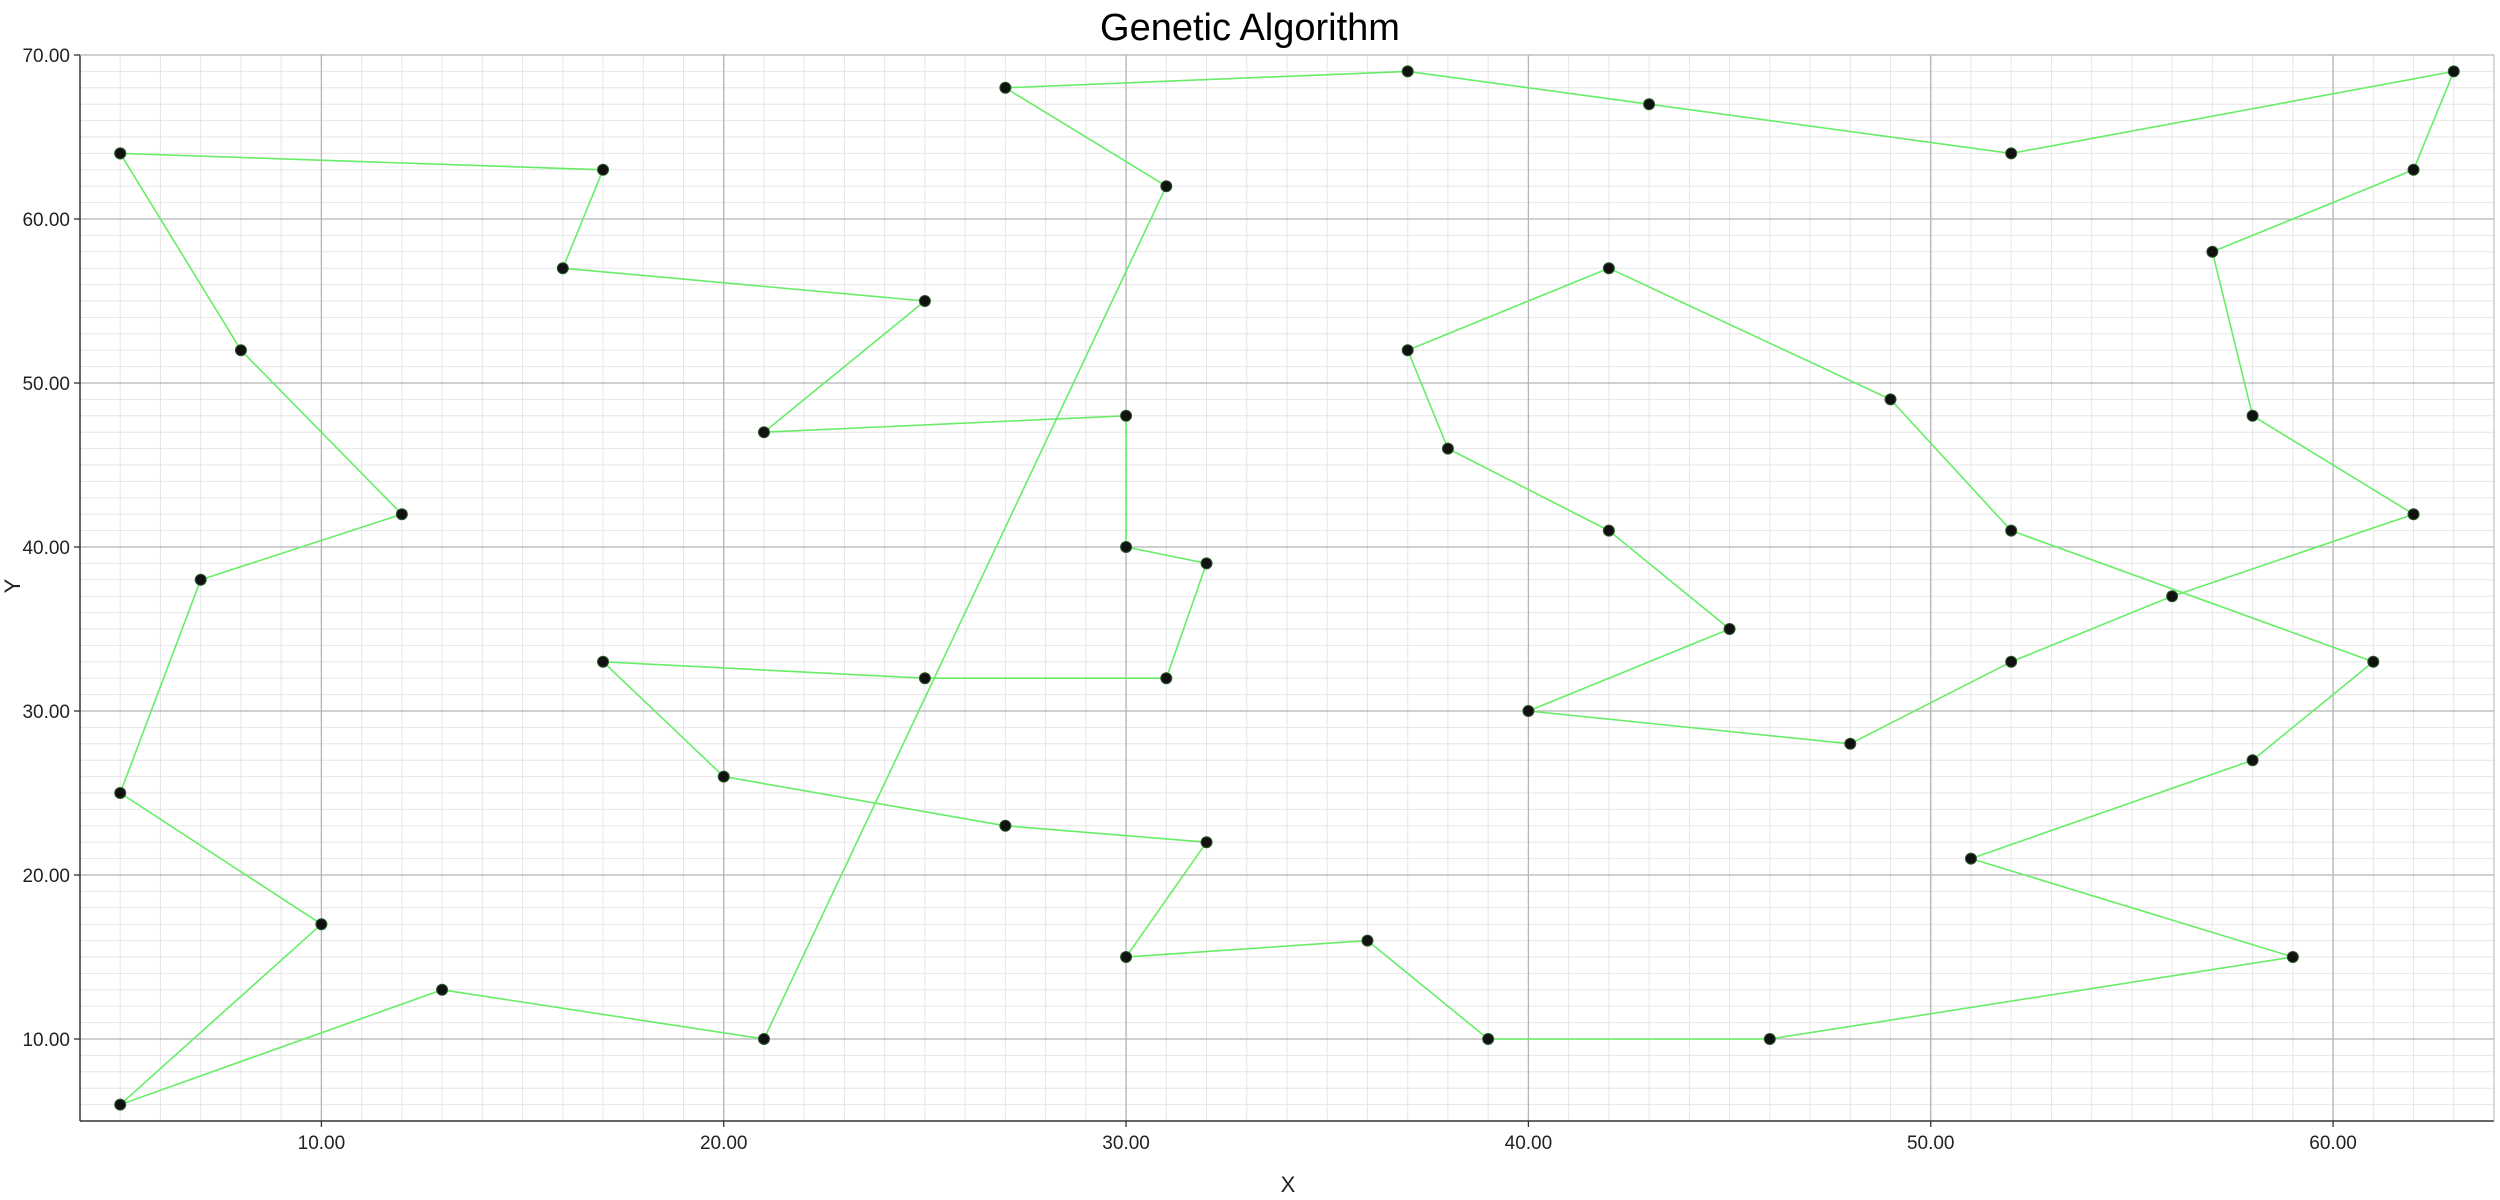 The height and width of the screenshot is (1200, 2500). I want to click on x-tick-label: 20.00, so click(724, 1143).